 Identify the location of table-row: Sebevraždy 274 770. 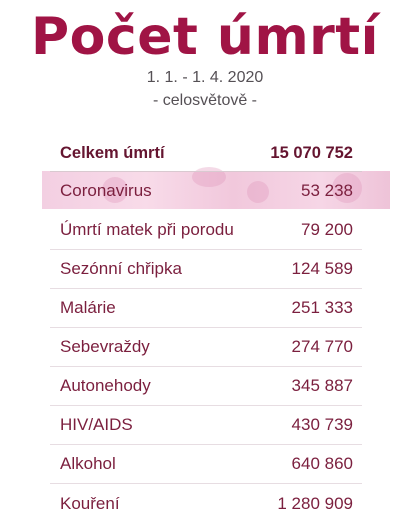
(206, 347).